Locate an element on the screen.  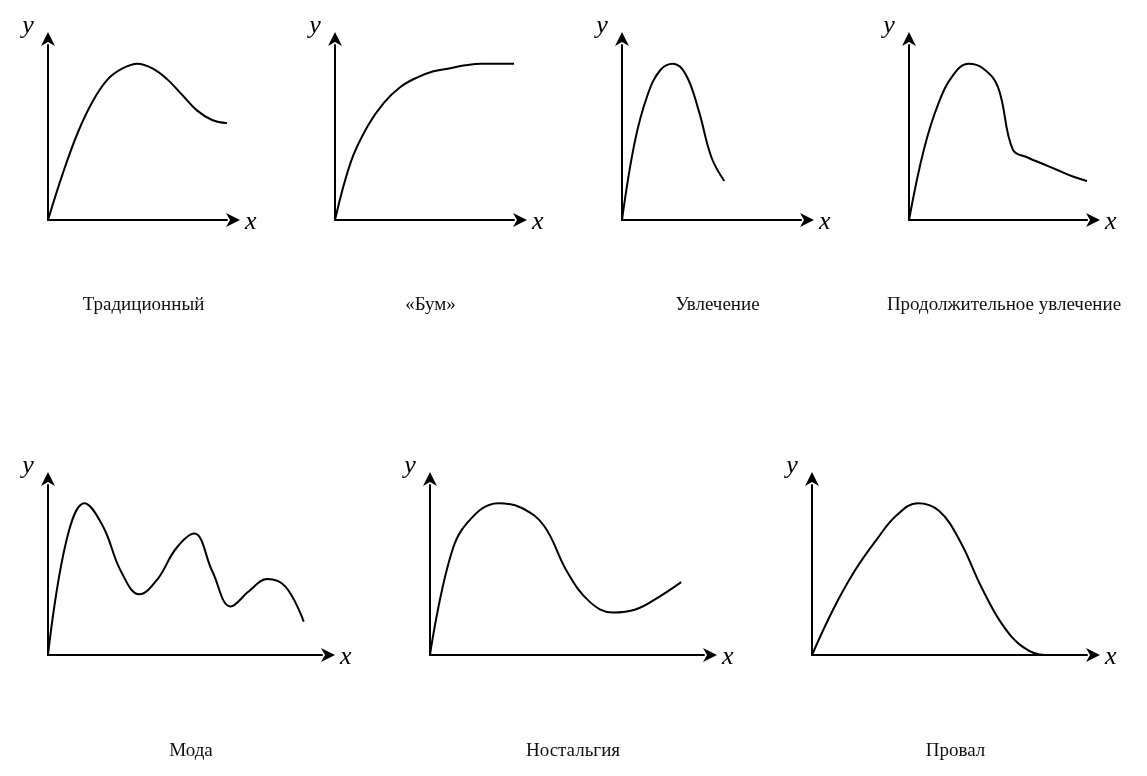
text: Увлечение is located at coordinates (717, 303).